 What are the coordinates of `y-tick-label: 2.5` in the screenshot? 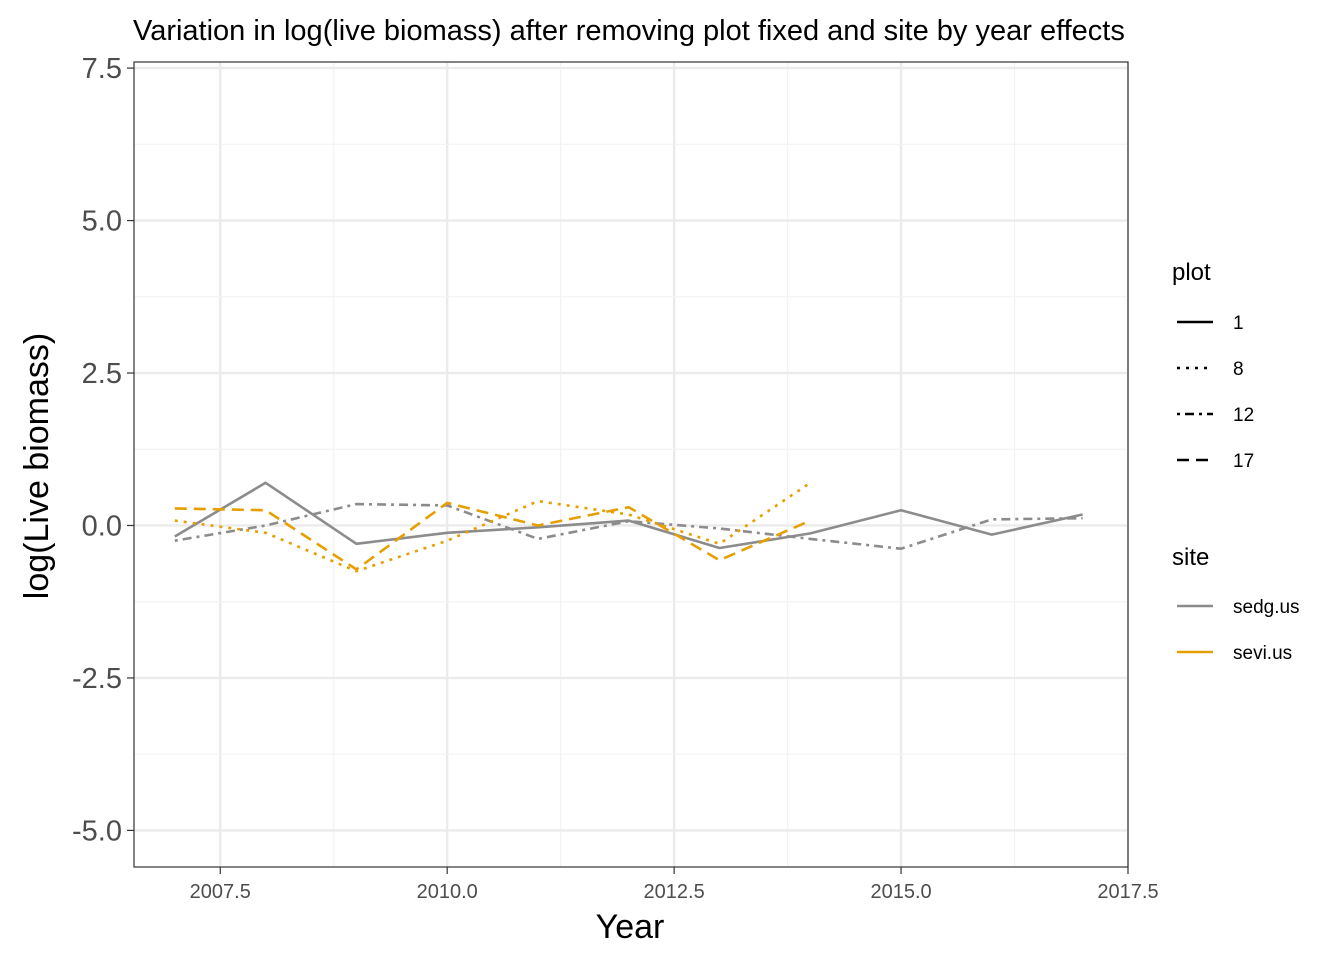 It's located at (102, 374).